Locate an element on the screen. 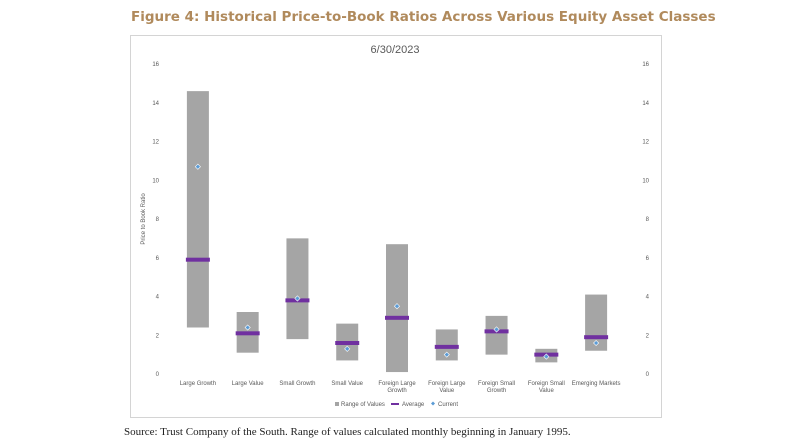  y-tick-label-right: 12 is located at coordinates (645, 143).